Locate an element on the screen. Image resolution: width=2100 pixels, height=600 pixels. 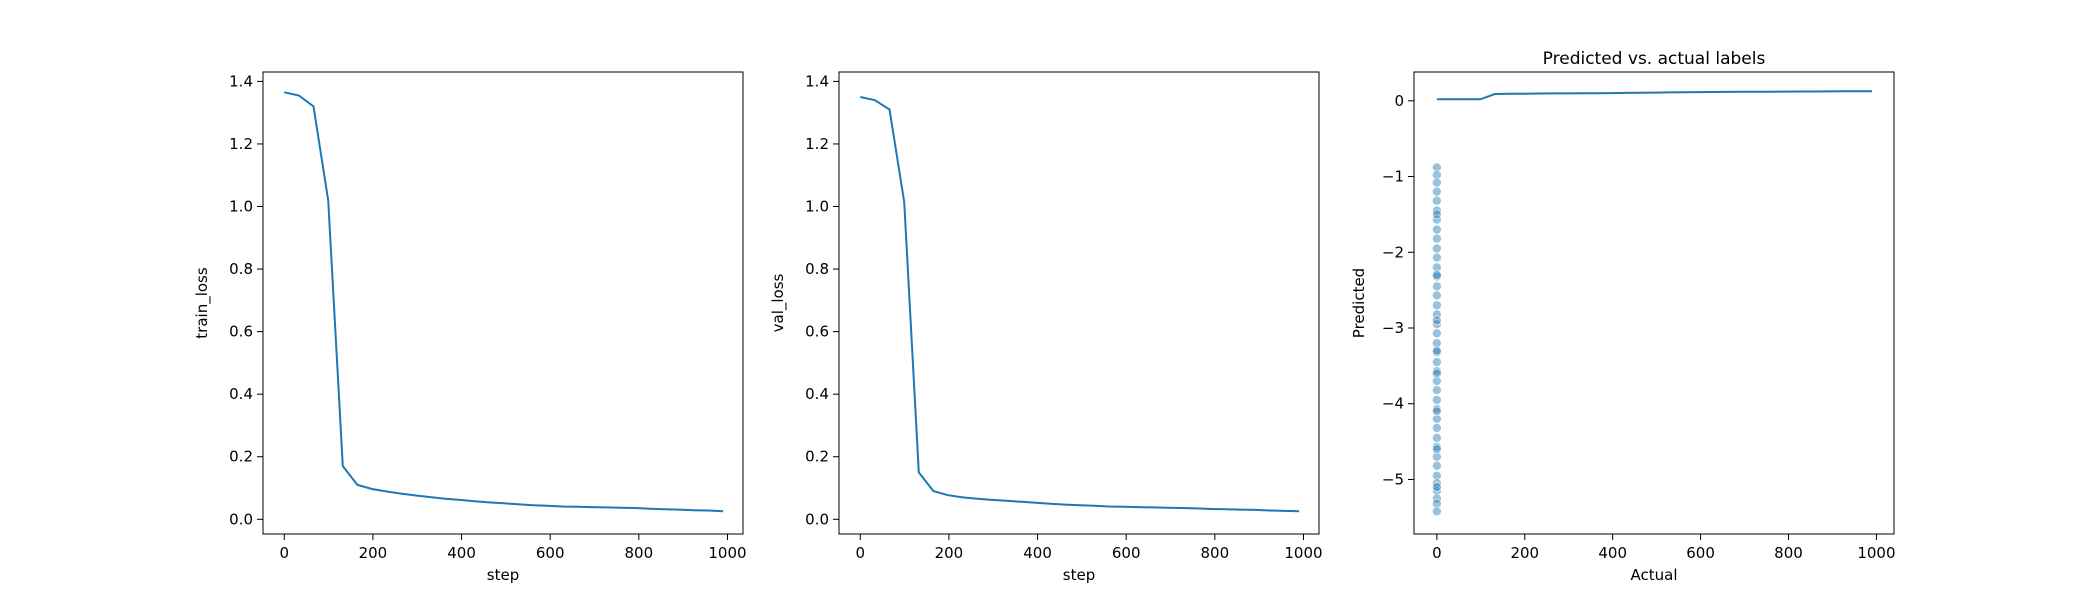
val-loss-x-tick-label: 800 is located at coordinates (1215, 553).